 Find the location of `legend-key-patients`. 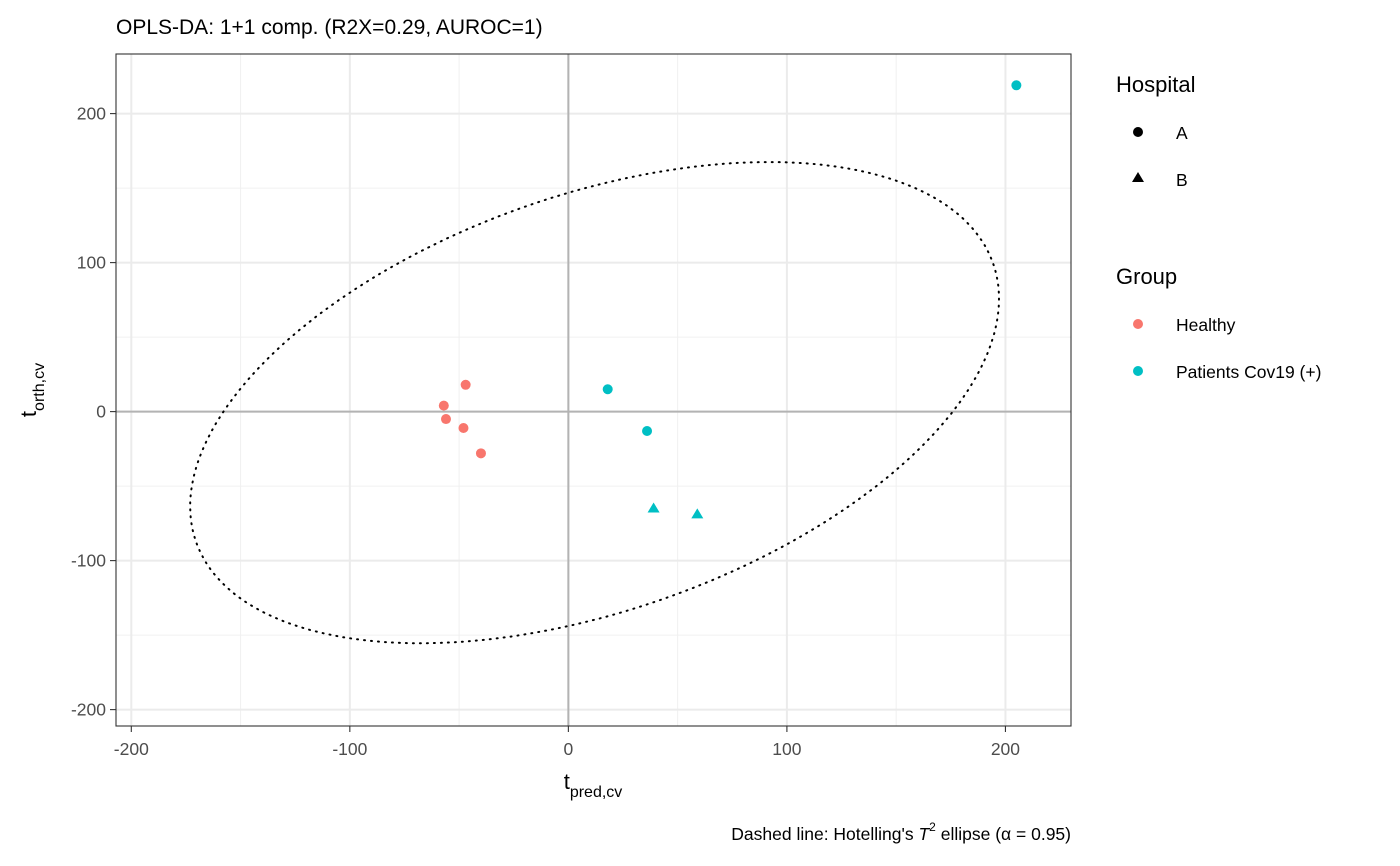

legend-key-patients is located at coordinates (1138, 371).